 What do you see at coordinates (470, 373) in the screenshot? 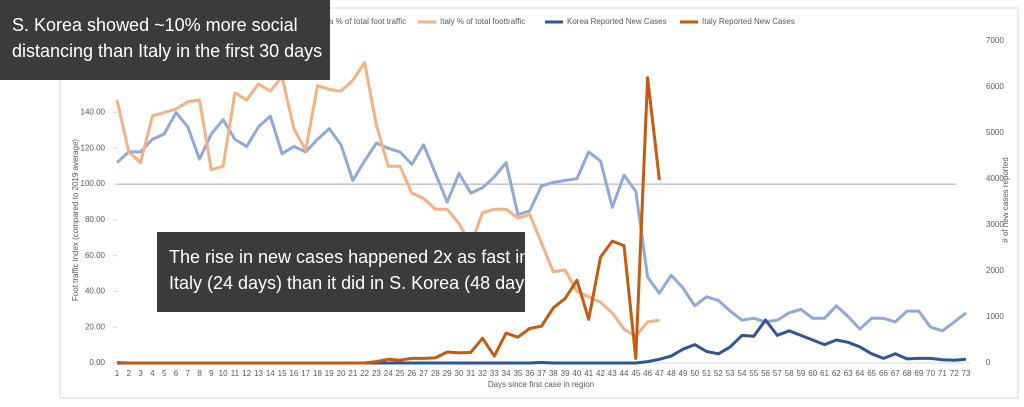
I see `x-tick-label: 31` at bounding box center [470, 373].